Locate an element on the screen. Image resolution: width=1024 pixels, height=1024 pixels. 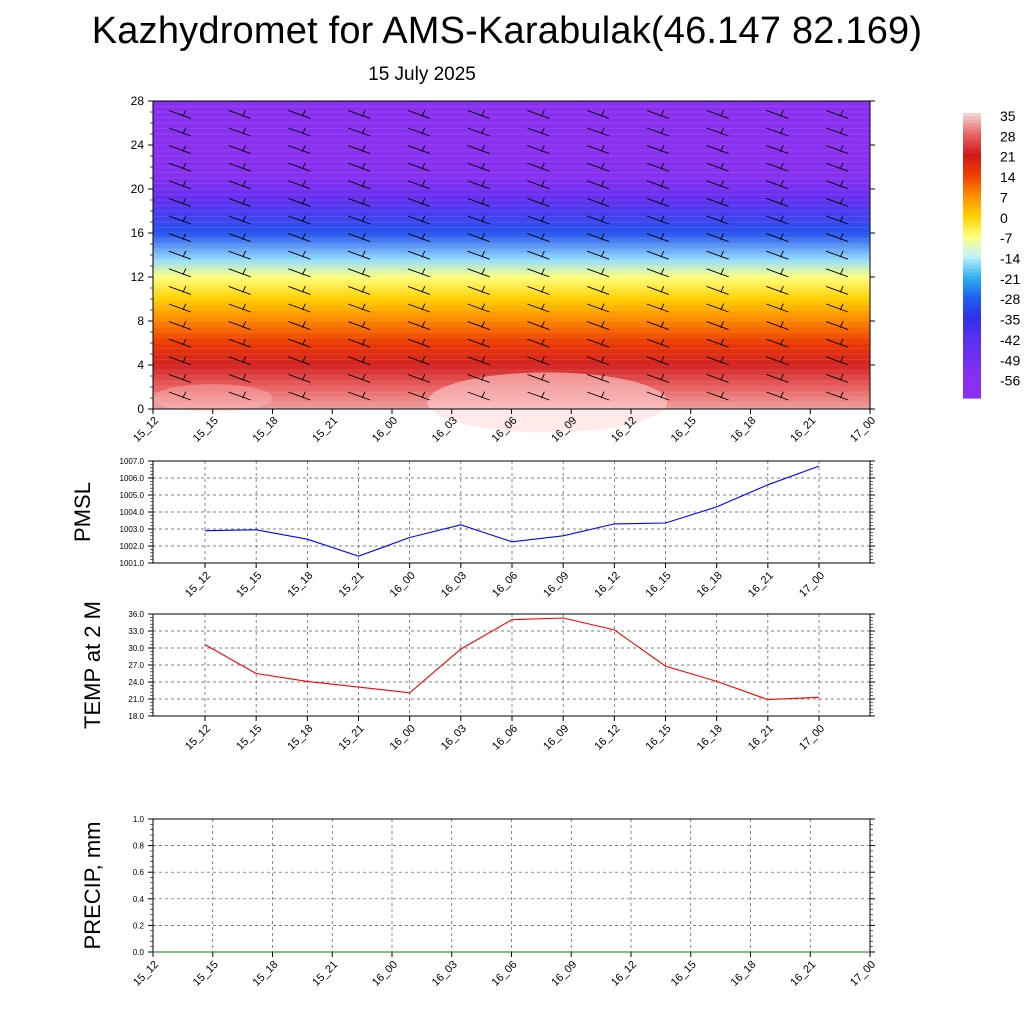
y-axis-label: PMSL is located at coordinates (82, 512).